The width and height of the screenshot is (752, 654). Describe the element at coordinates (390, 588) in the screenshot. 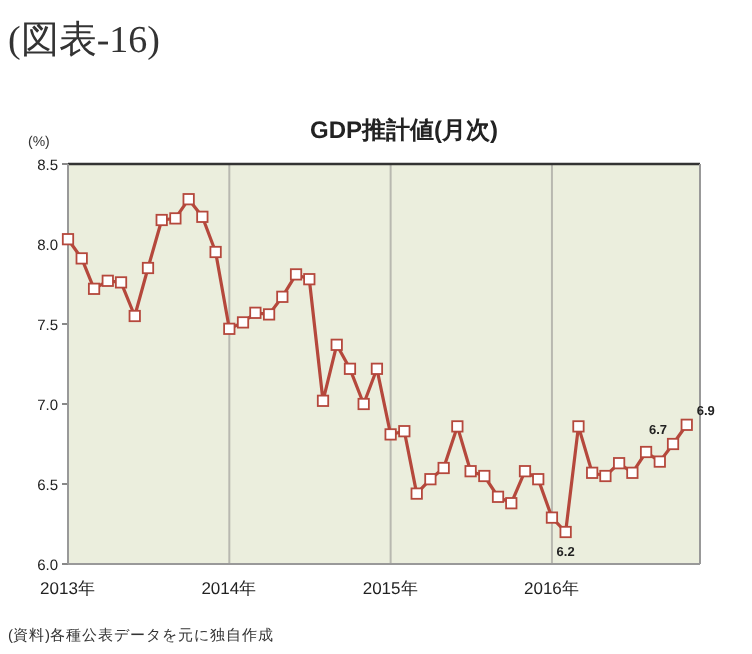

I see `x-tick-label: 2015年` at that location.